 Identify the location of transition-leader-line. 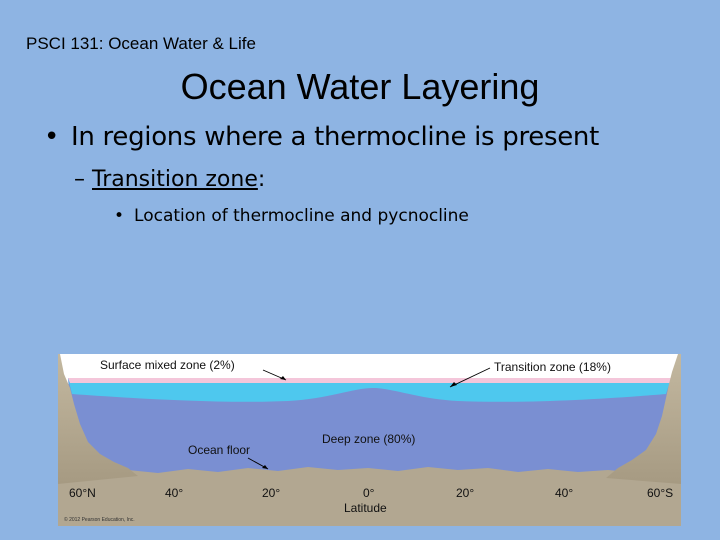
(470, 377).